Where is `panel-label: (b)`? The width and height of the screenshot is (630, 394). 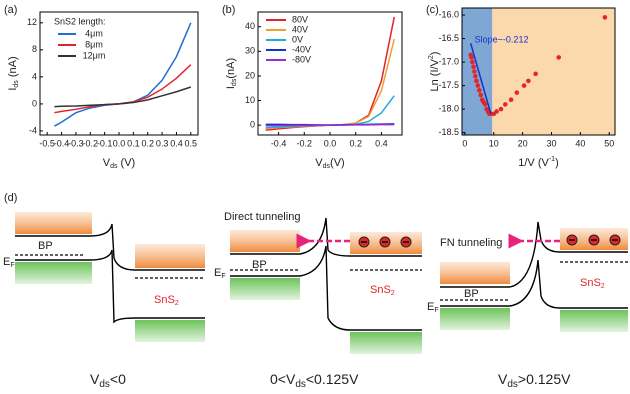
panel-label: (b) is located at coordinates (228, 10).